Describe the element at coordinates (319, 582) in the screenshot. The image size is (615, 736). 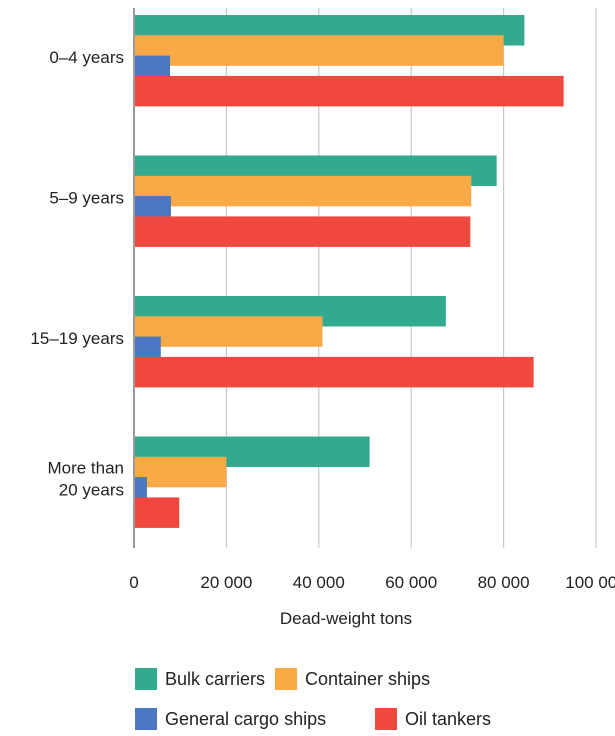
I see `x-tick-label: 40 000` at that location.